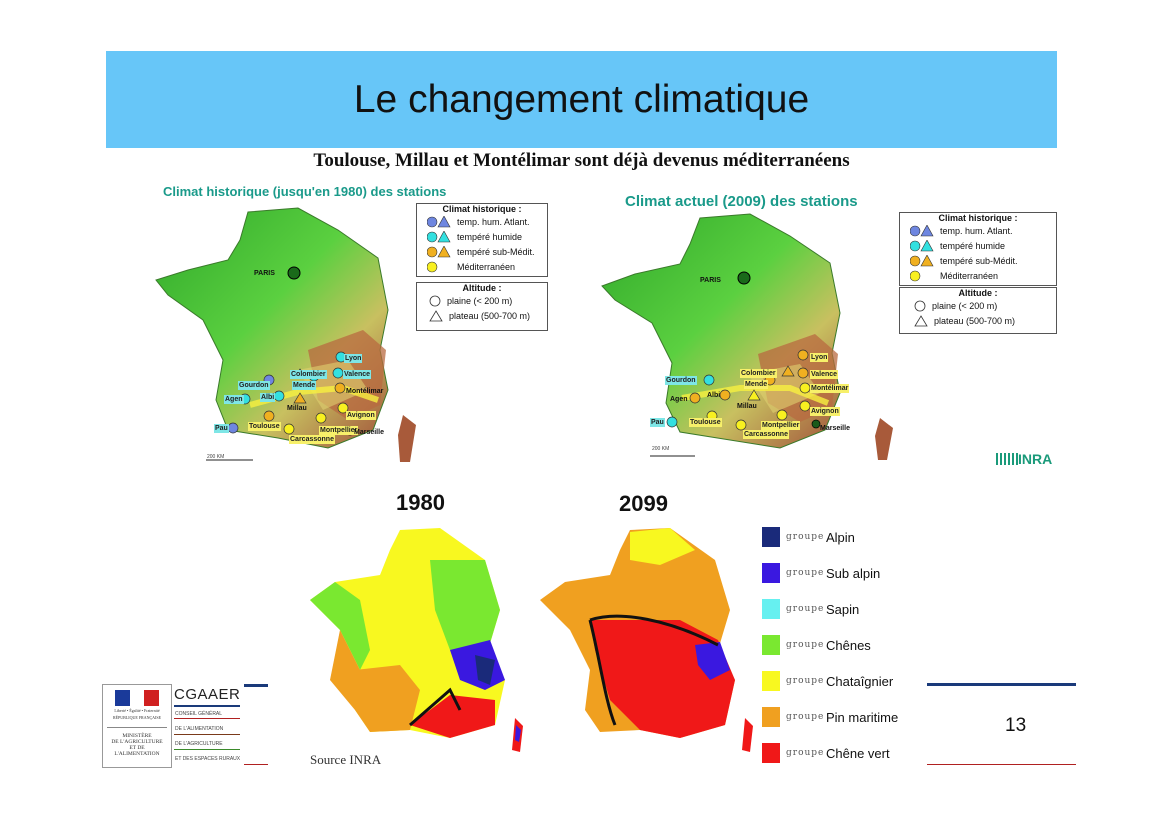 The width and height of the screenshot is (1159, 819). I want to click on veg-item-sapin: groupe Sapin, so click(847, 609).